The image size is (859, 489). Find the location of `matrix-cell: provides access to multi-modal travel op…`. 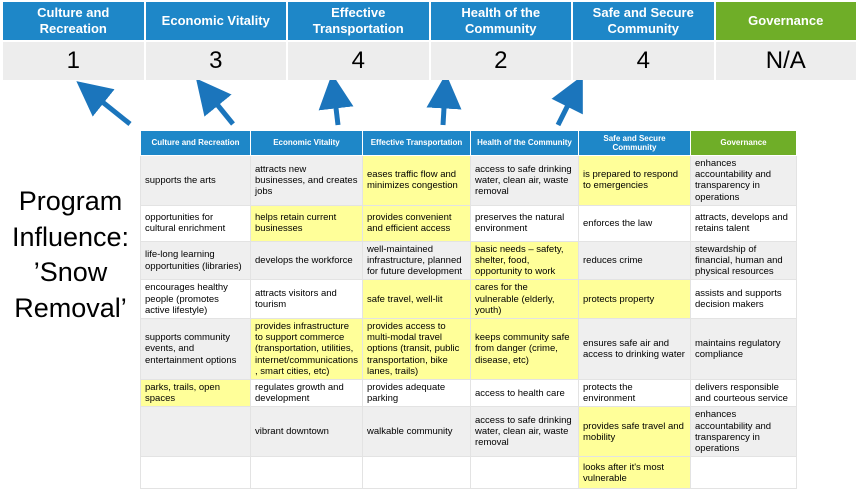

matrix-cell: provides access to multi-modal travel op… is located at coordinates (416, 349).